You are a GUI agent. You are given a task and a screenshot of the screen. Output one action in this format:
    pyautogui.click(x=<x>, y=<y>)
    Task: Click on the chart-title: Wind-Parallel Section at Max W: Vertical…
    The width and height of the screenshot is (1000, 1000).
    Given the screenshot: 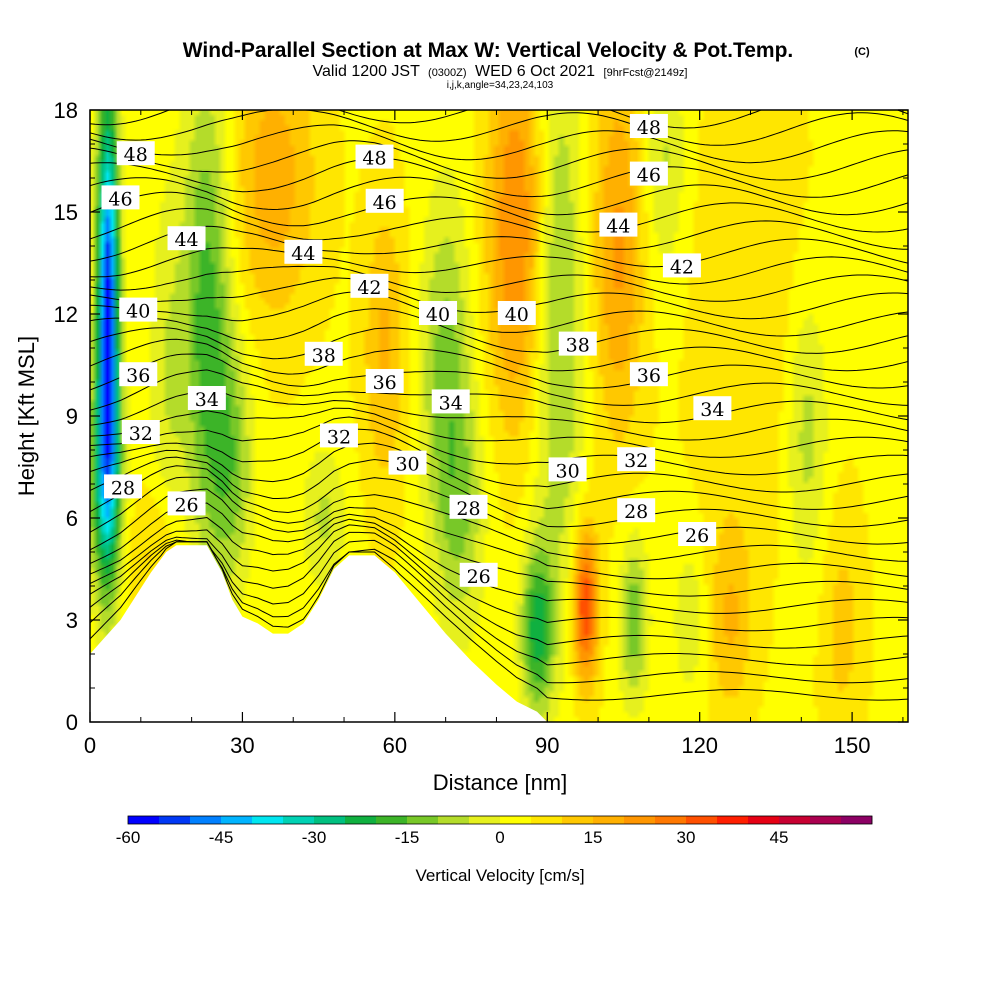 What is the action you would take?
    pyautogui.click(x=488, y=50)
    